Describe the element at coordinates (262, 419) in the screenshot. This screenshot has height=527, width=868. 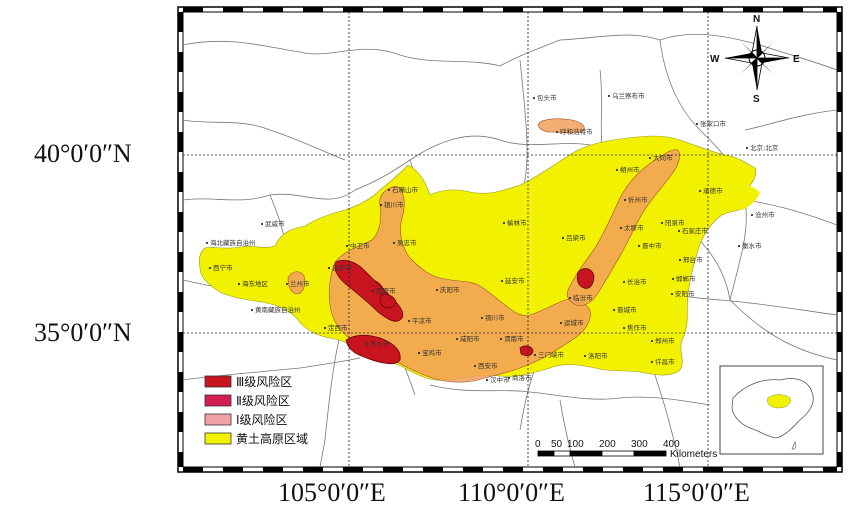
I see `legend-label: Ⅰ级风险区` at that location.